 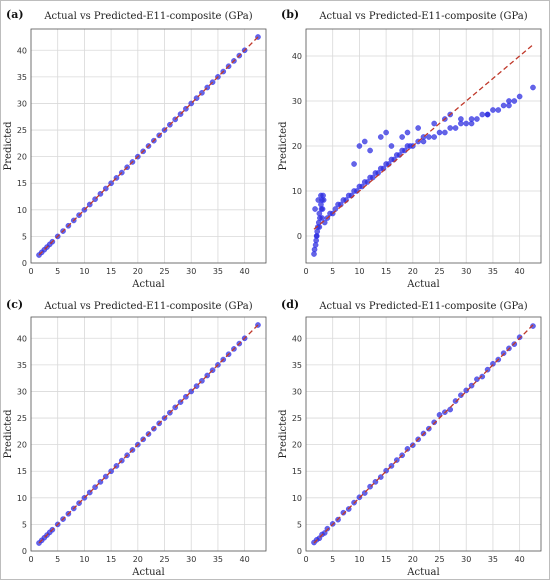 I want to click on panel-label: (b), so click(x=290, y=14).